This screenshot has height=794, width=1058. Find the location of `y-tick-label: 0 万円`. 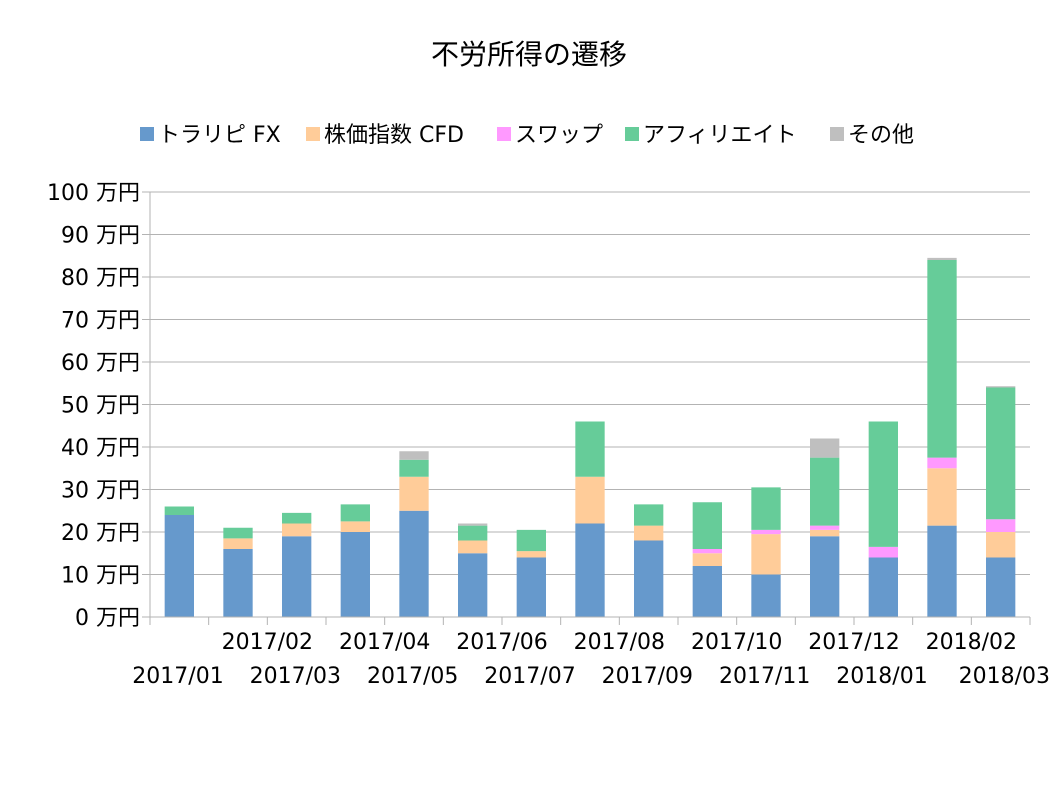

y-tick-label: 0 万円 is located at coordinates (107, 618).